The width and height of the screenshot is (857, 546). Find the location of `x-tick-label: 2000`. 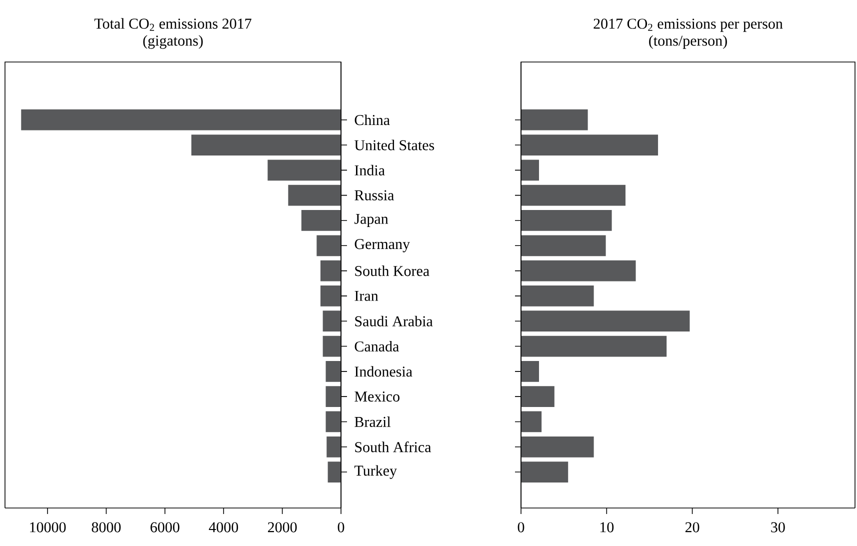

x-tick-label: 2000 is located at coordinates (282, 527).